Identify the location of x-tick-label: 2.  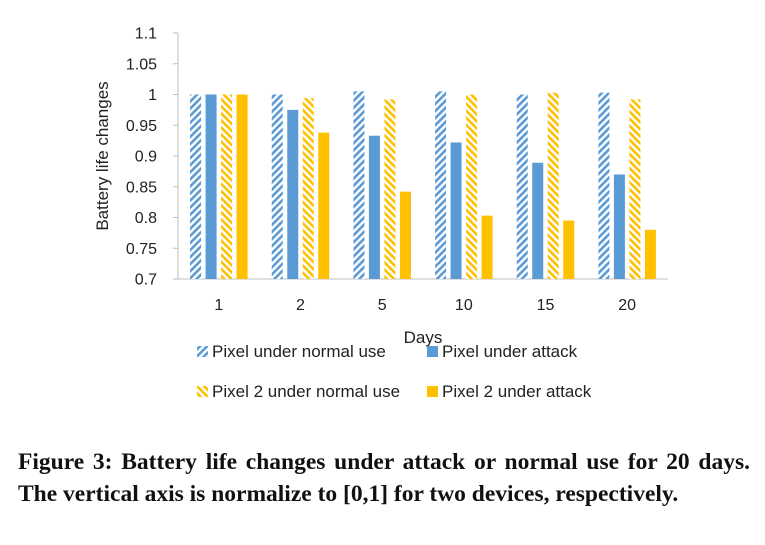
(300, 305).